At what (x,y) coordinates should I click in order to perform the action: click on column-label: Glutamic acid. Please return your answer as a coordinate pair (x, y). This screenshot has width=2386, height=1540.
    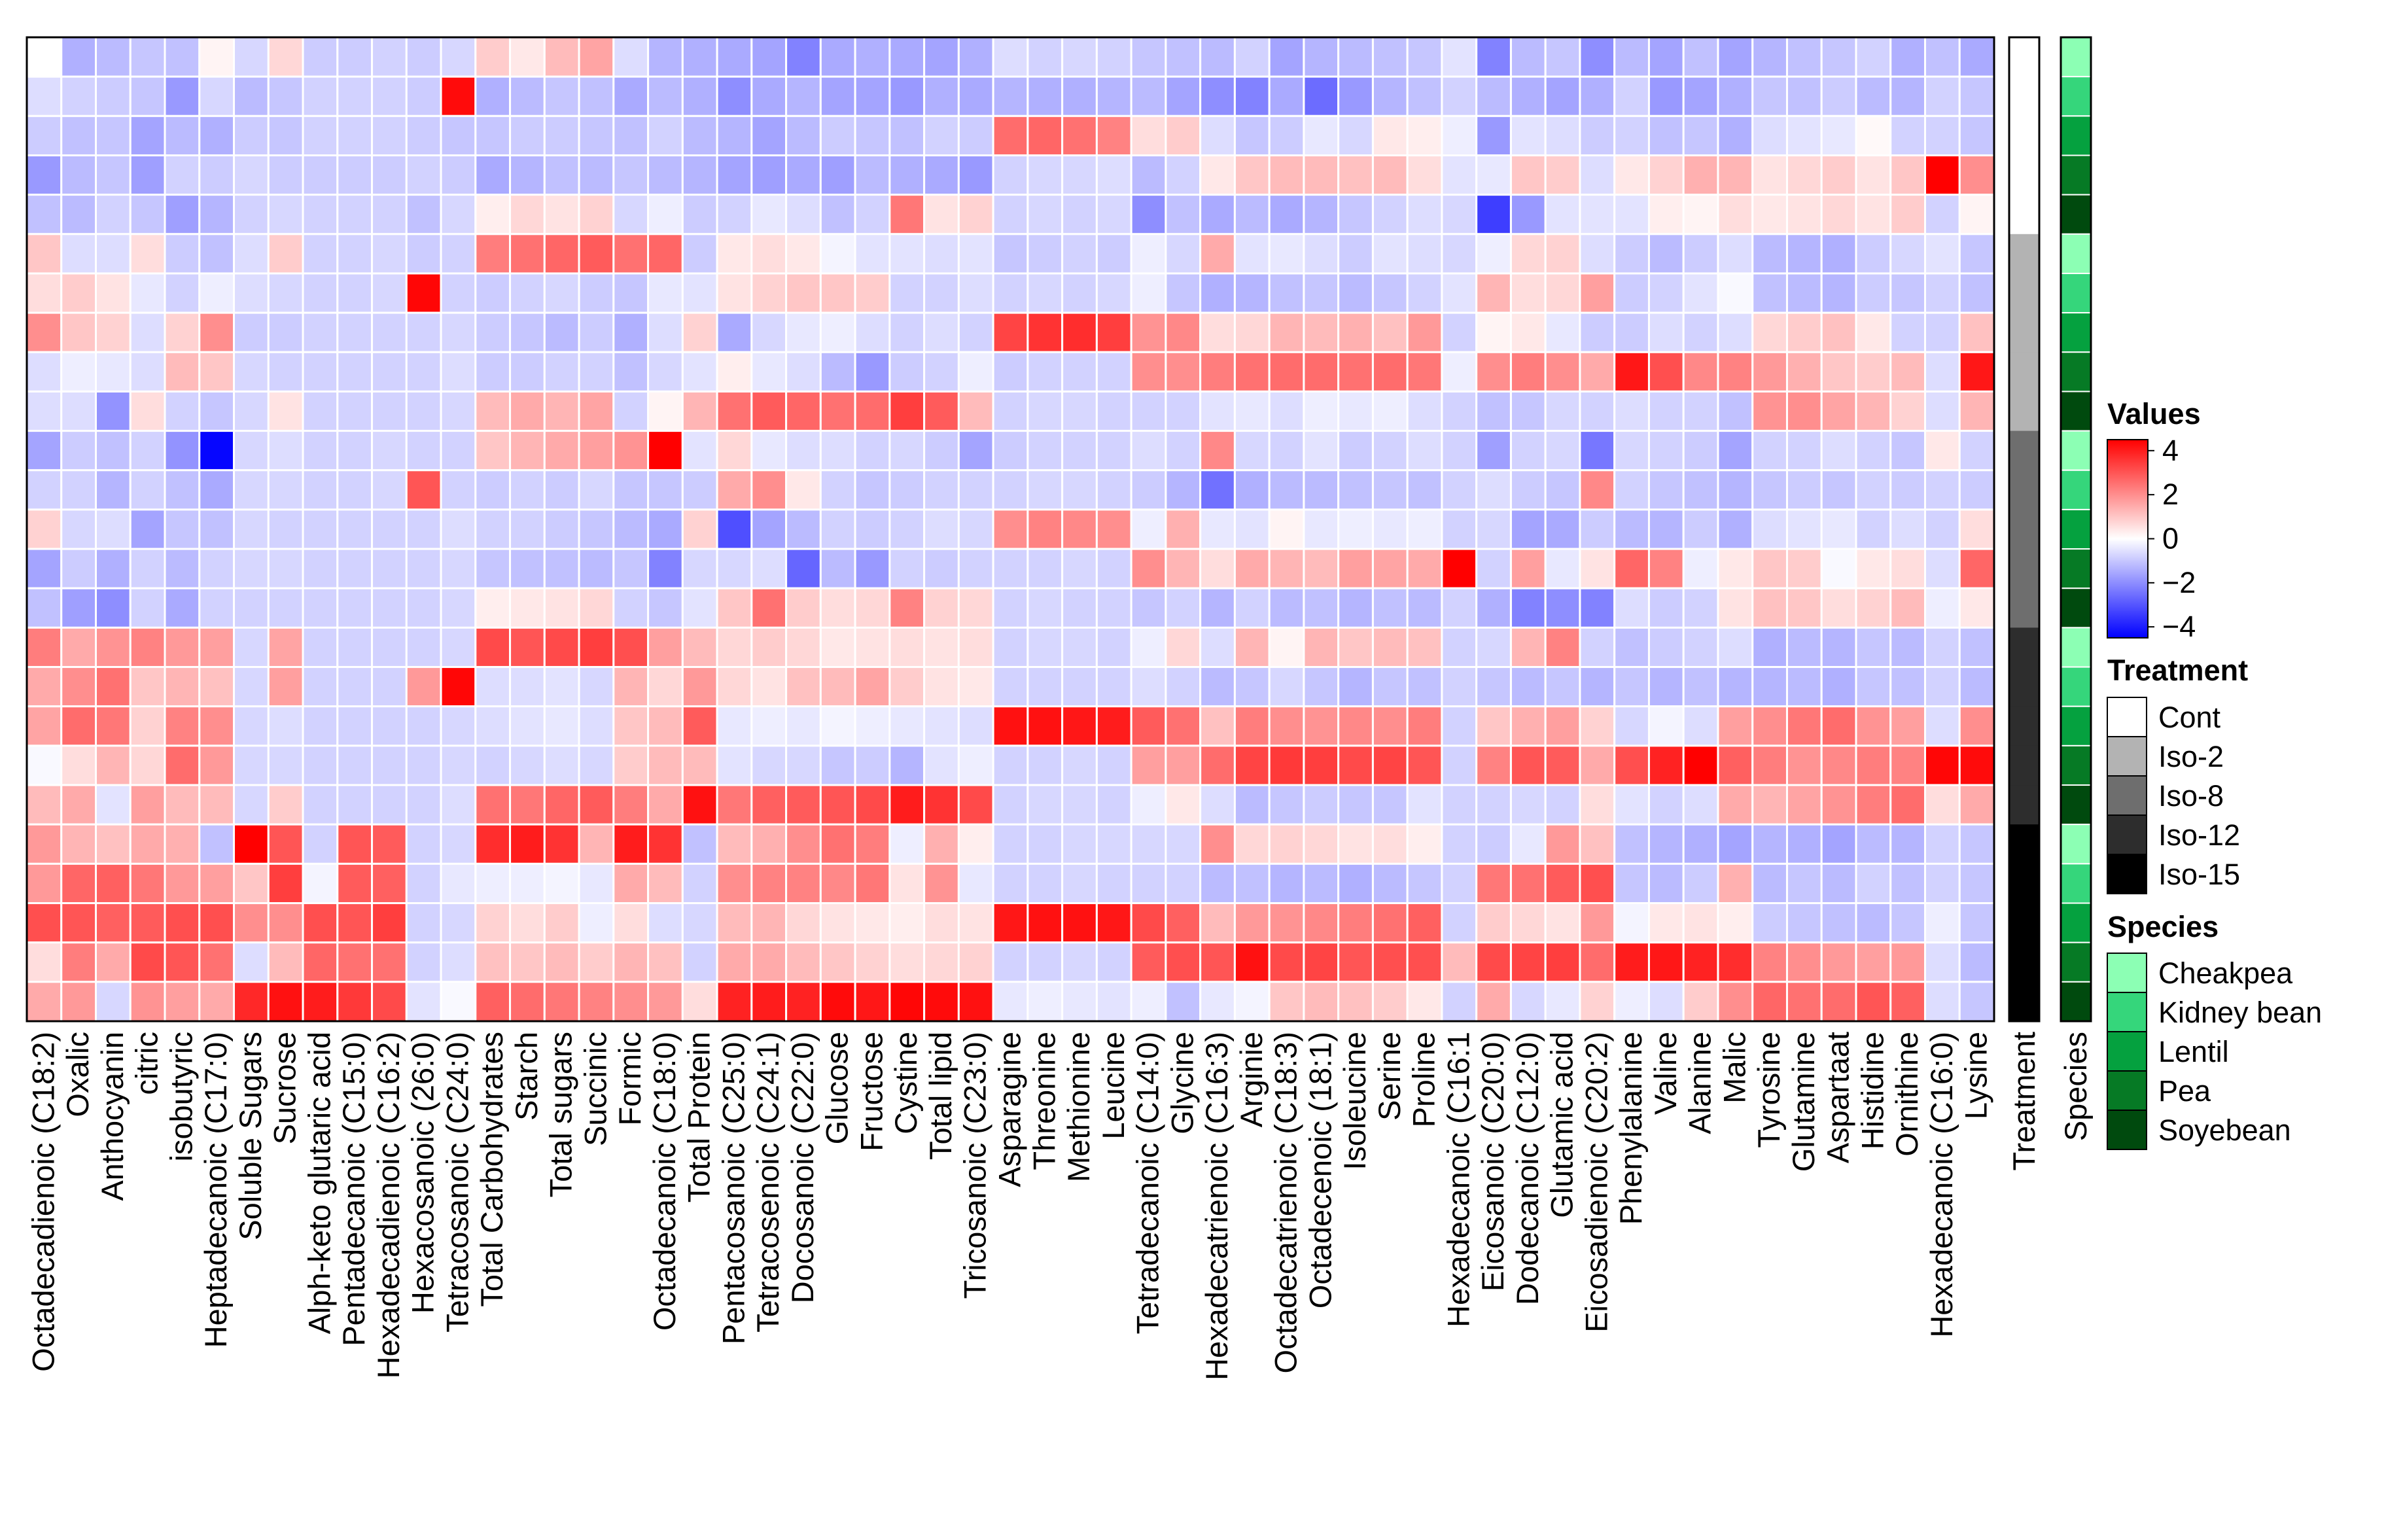
    Looking at the image, I should click on (1562, 1125).